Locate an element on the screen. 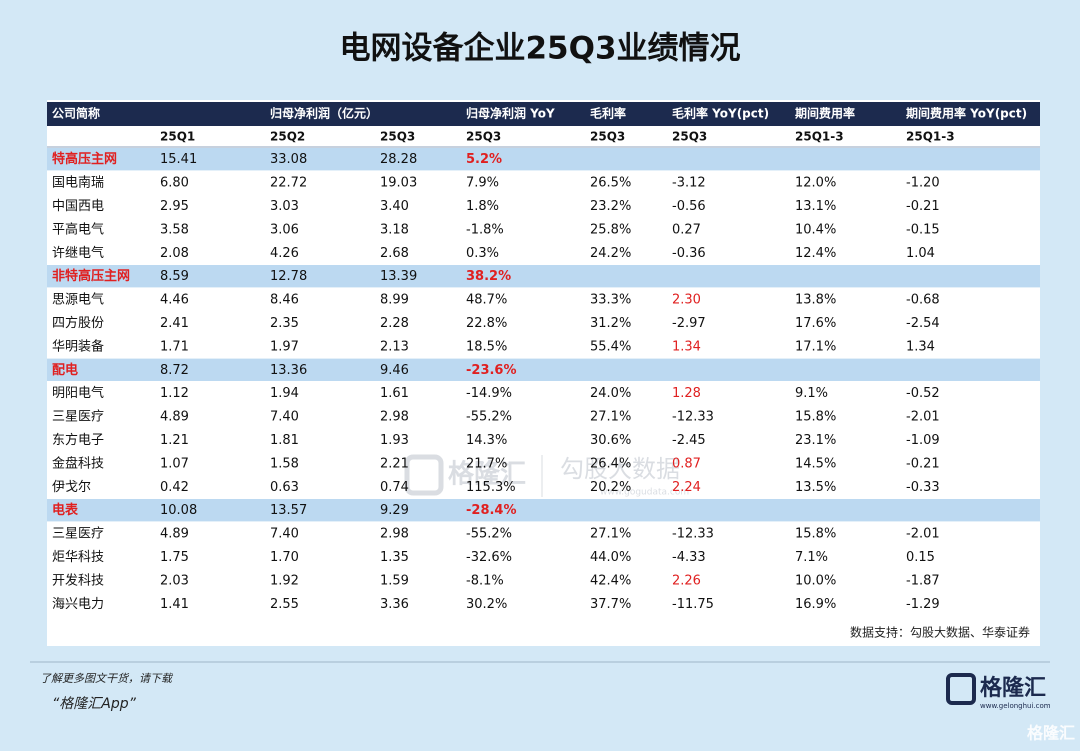  cell: 2.13 is located at coordinates (394, 346).